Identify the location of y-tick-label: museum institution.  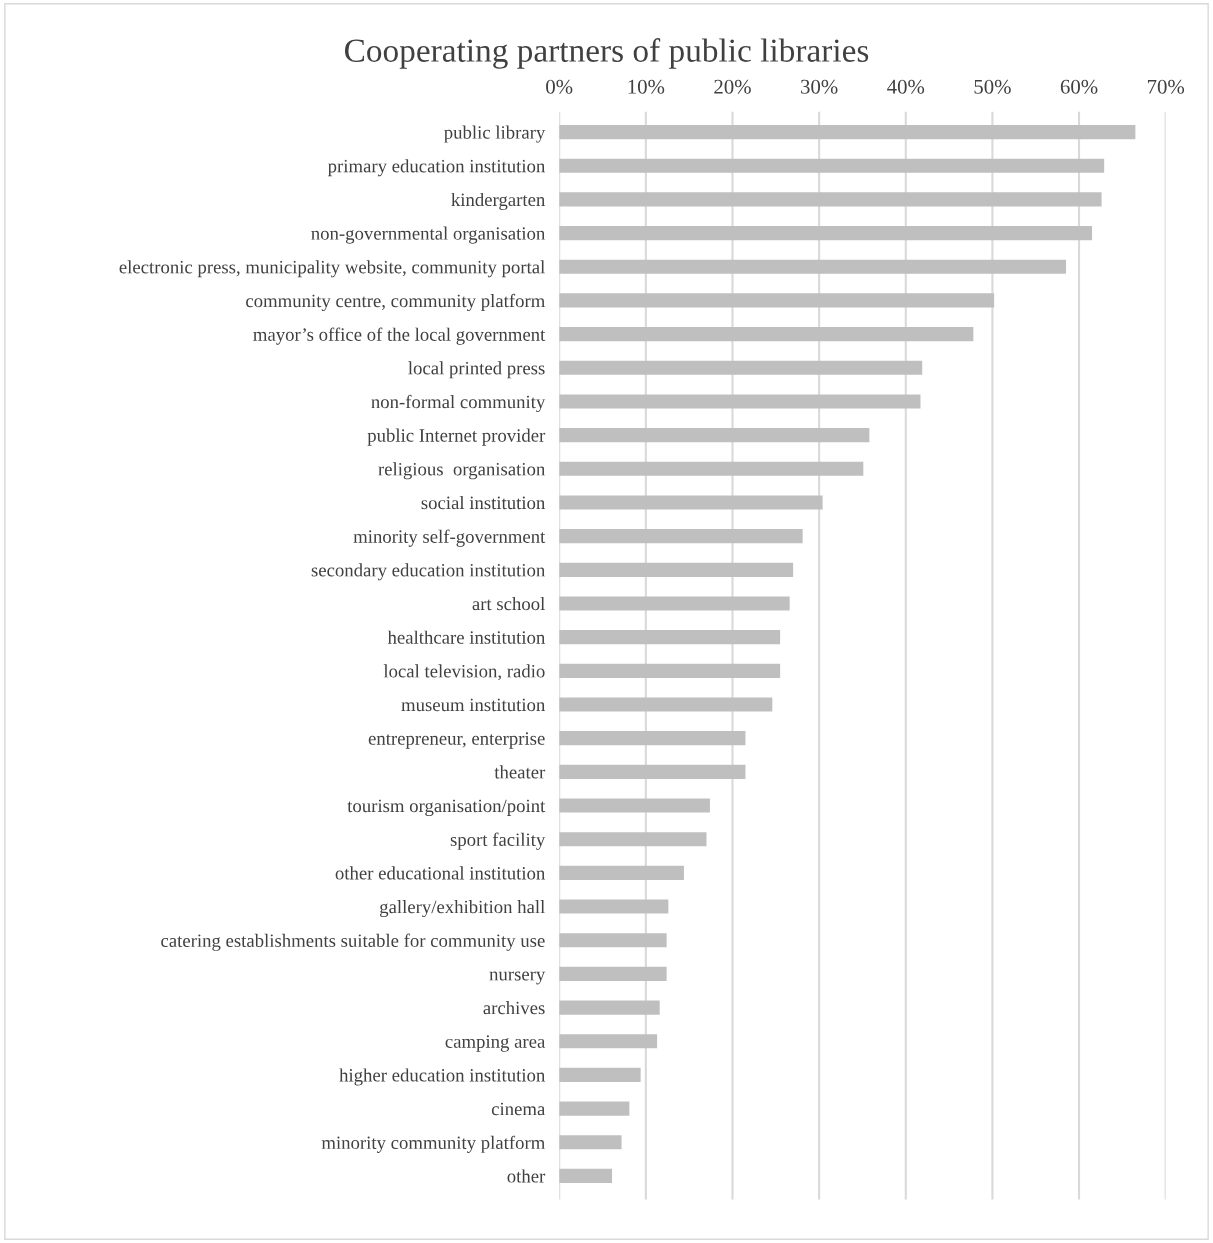
(473, 705).